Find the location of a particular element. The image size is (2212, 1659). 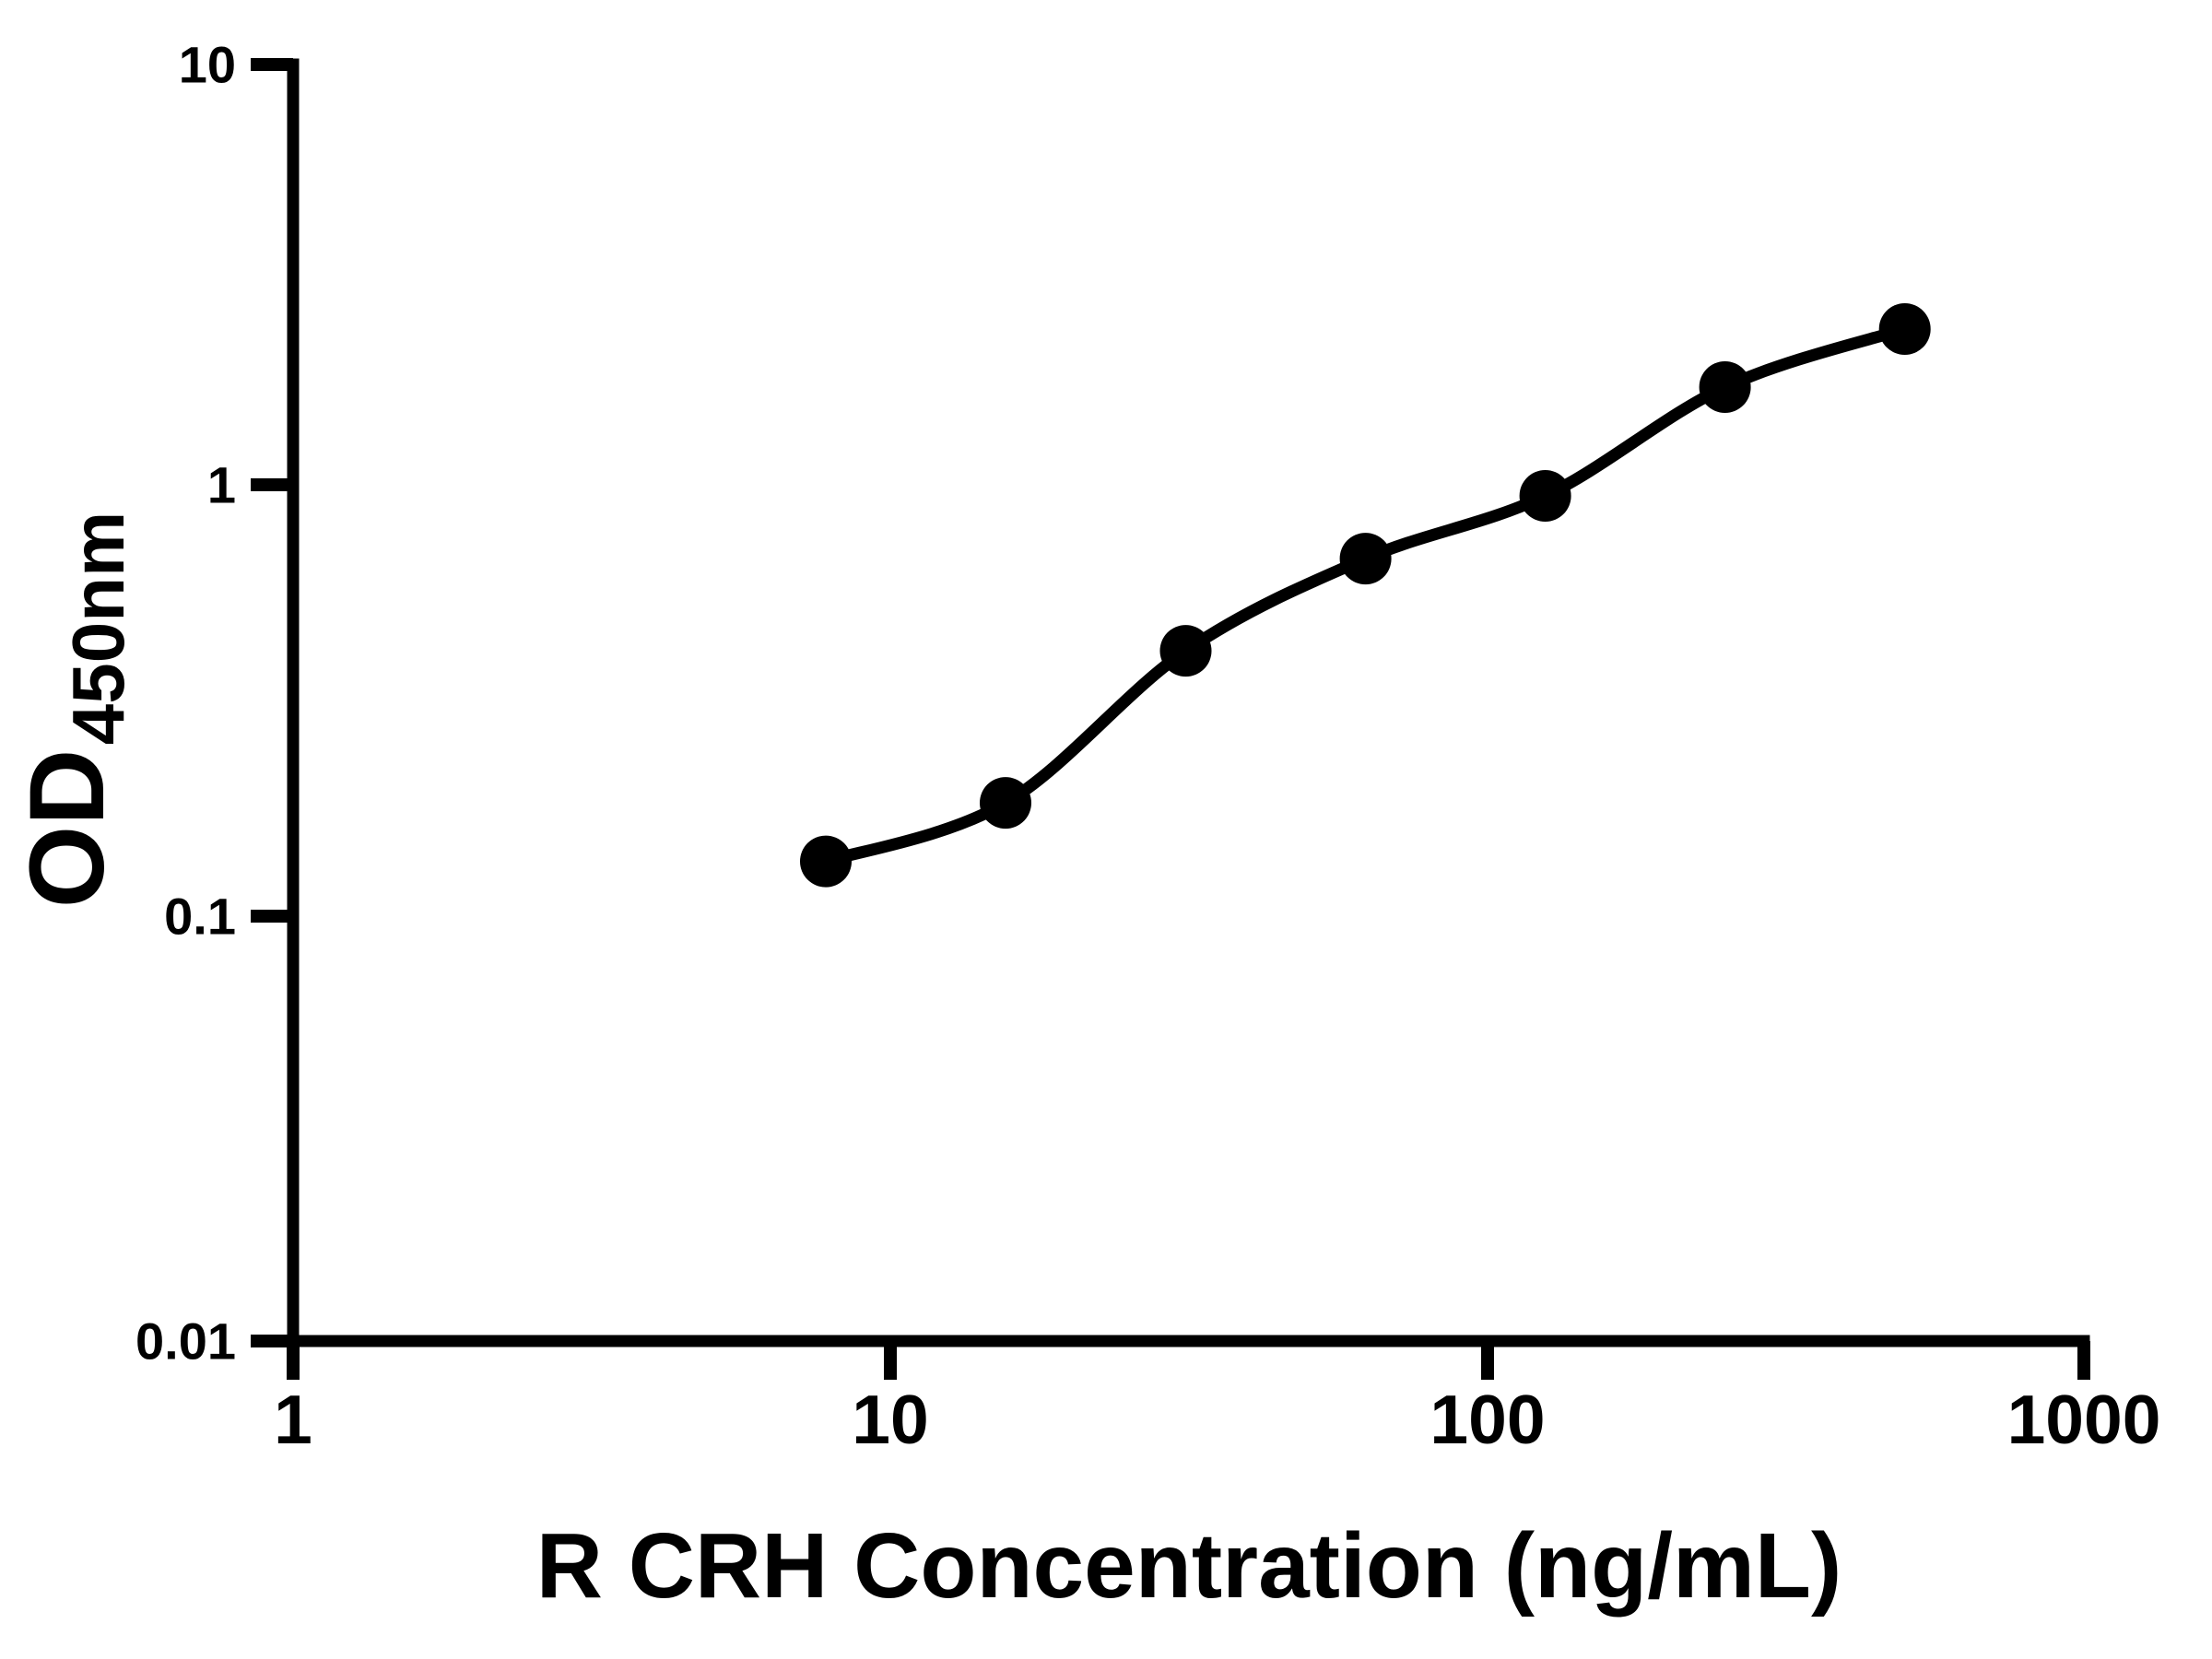

x-tick-labels: 1 10 100 1000 is located at coordinates (1217, 1419).